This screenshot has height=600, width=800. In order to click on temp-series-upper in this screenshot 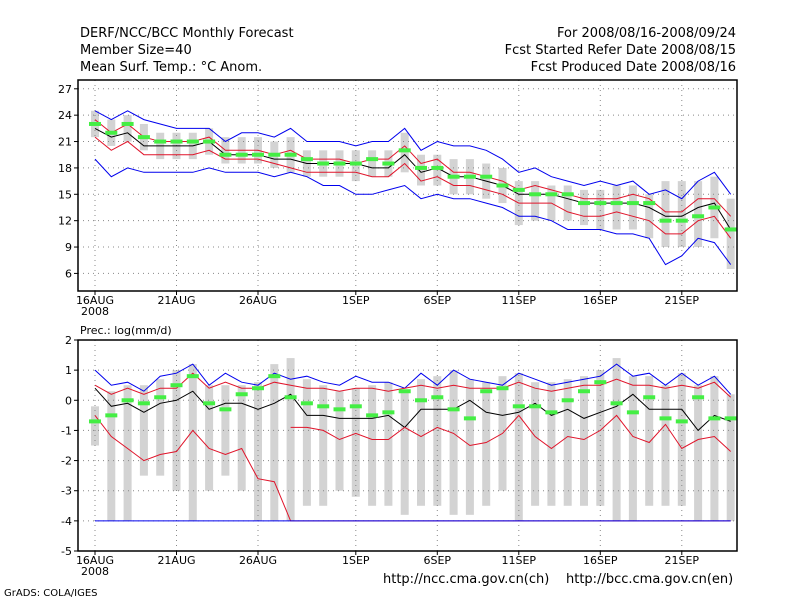, I will do `click(413, 155)`.